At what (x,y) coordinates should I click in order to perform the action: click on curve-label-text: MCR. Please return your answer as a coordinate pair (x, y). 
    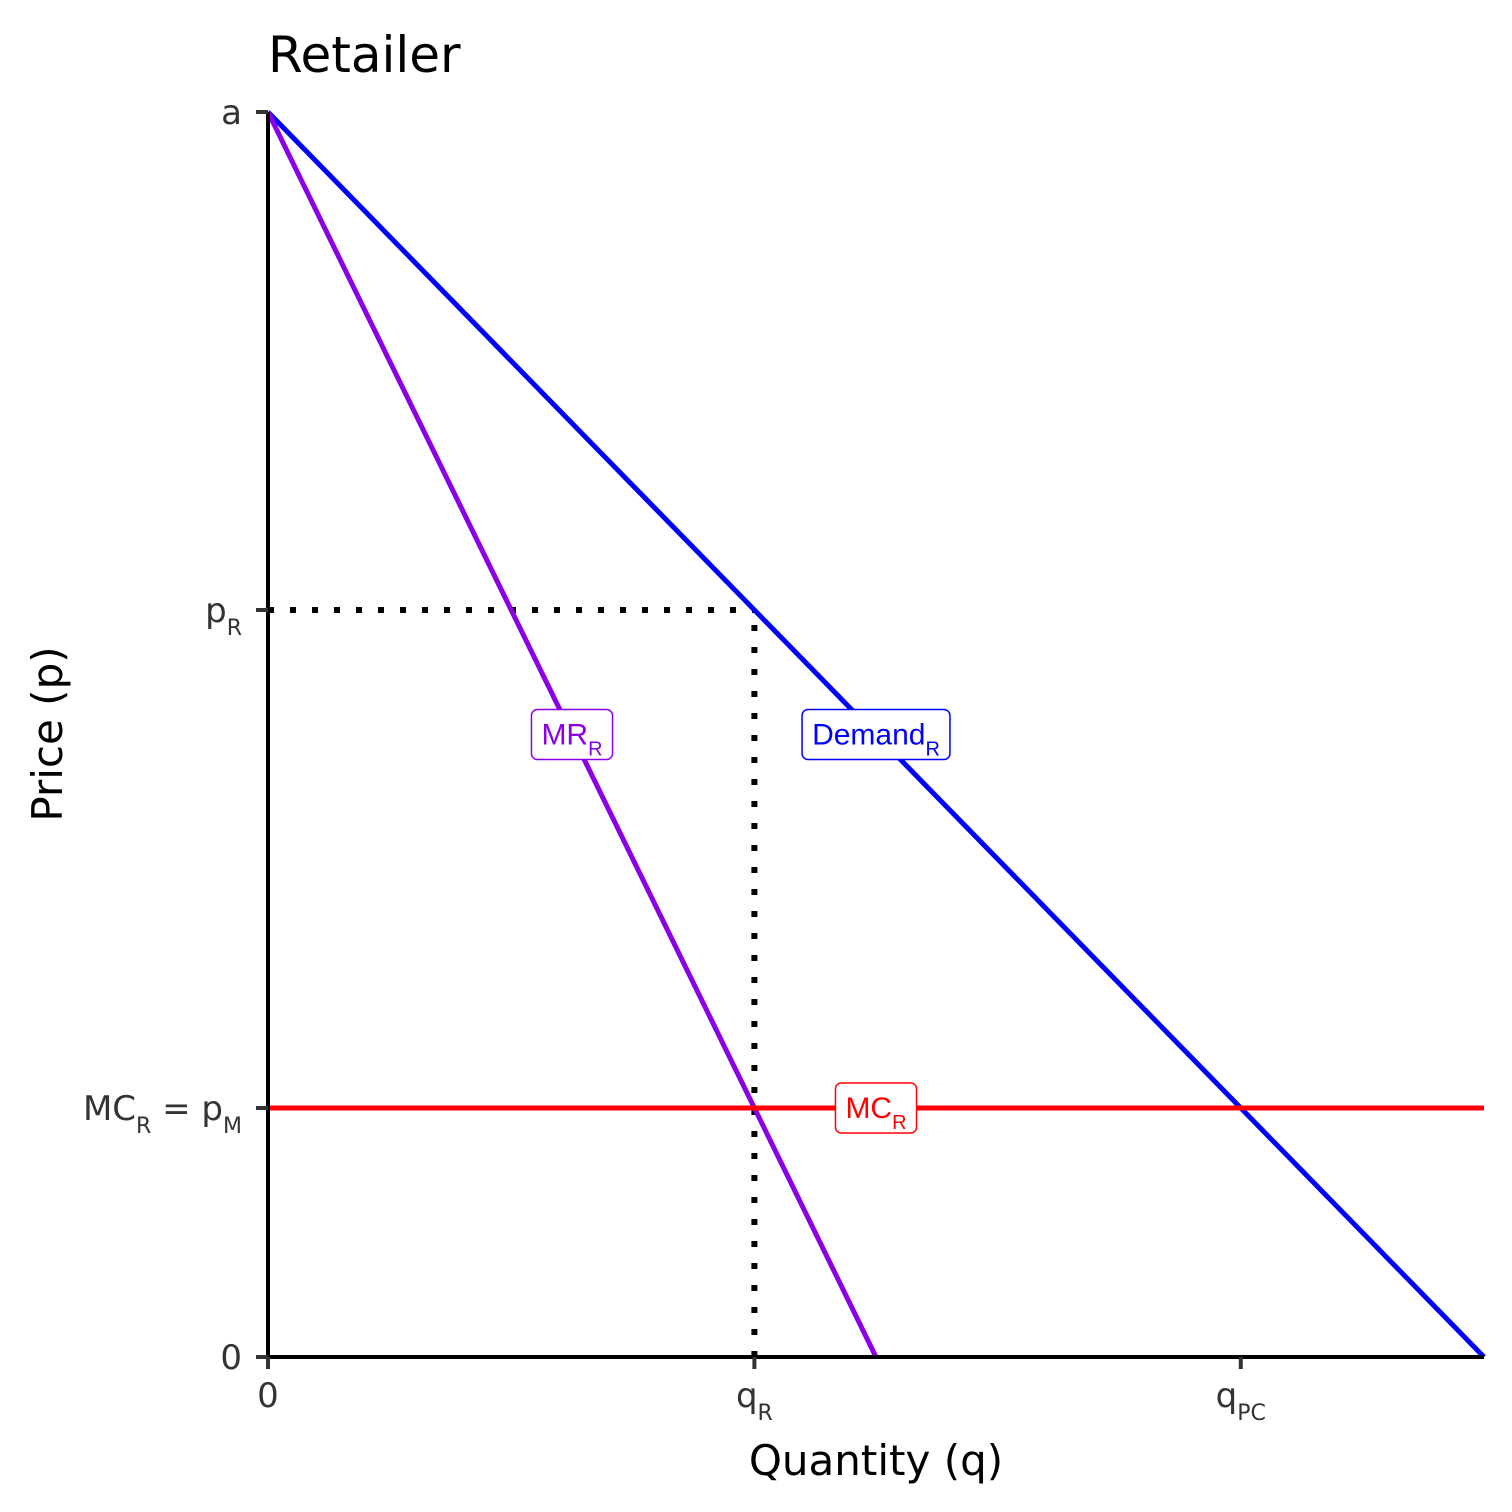
    Looking at the image, I should click on (875, 1113).